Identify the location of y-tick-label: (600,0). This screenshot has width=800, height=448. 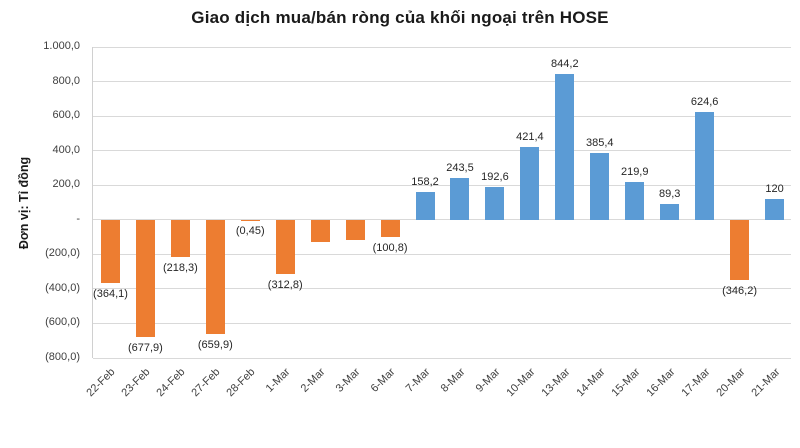
(62, 322).